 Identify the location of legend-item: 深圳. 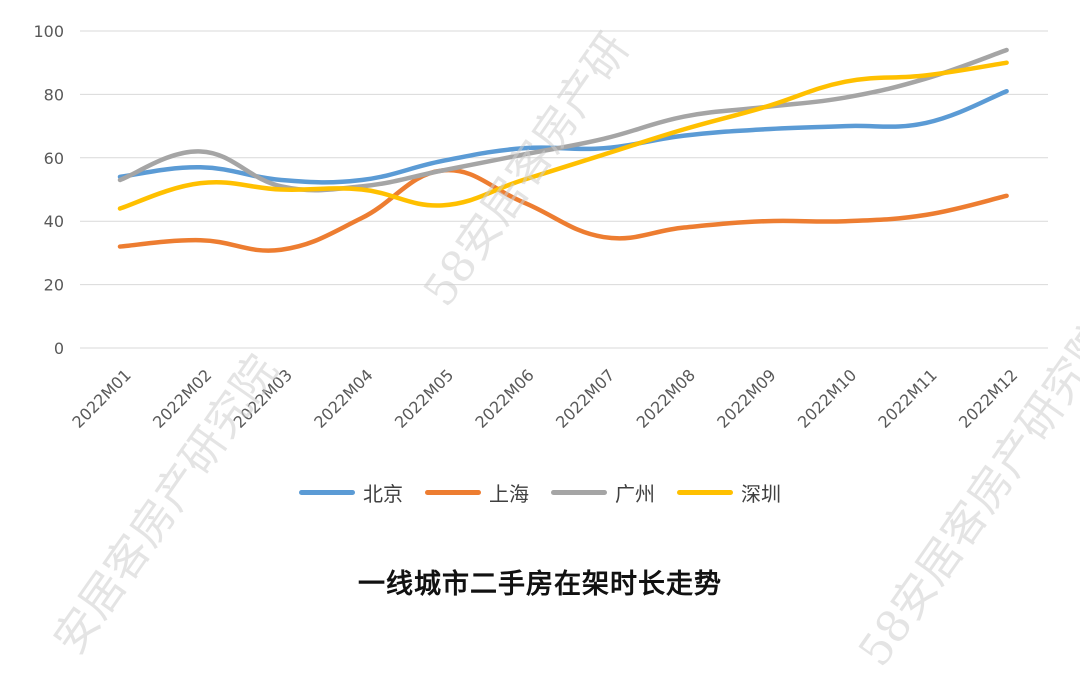
(729, 492).